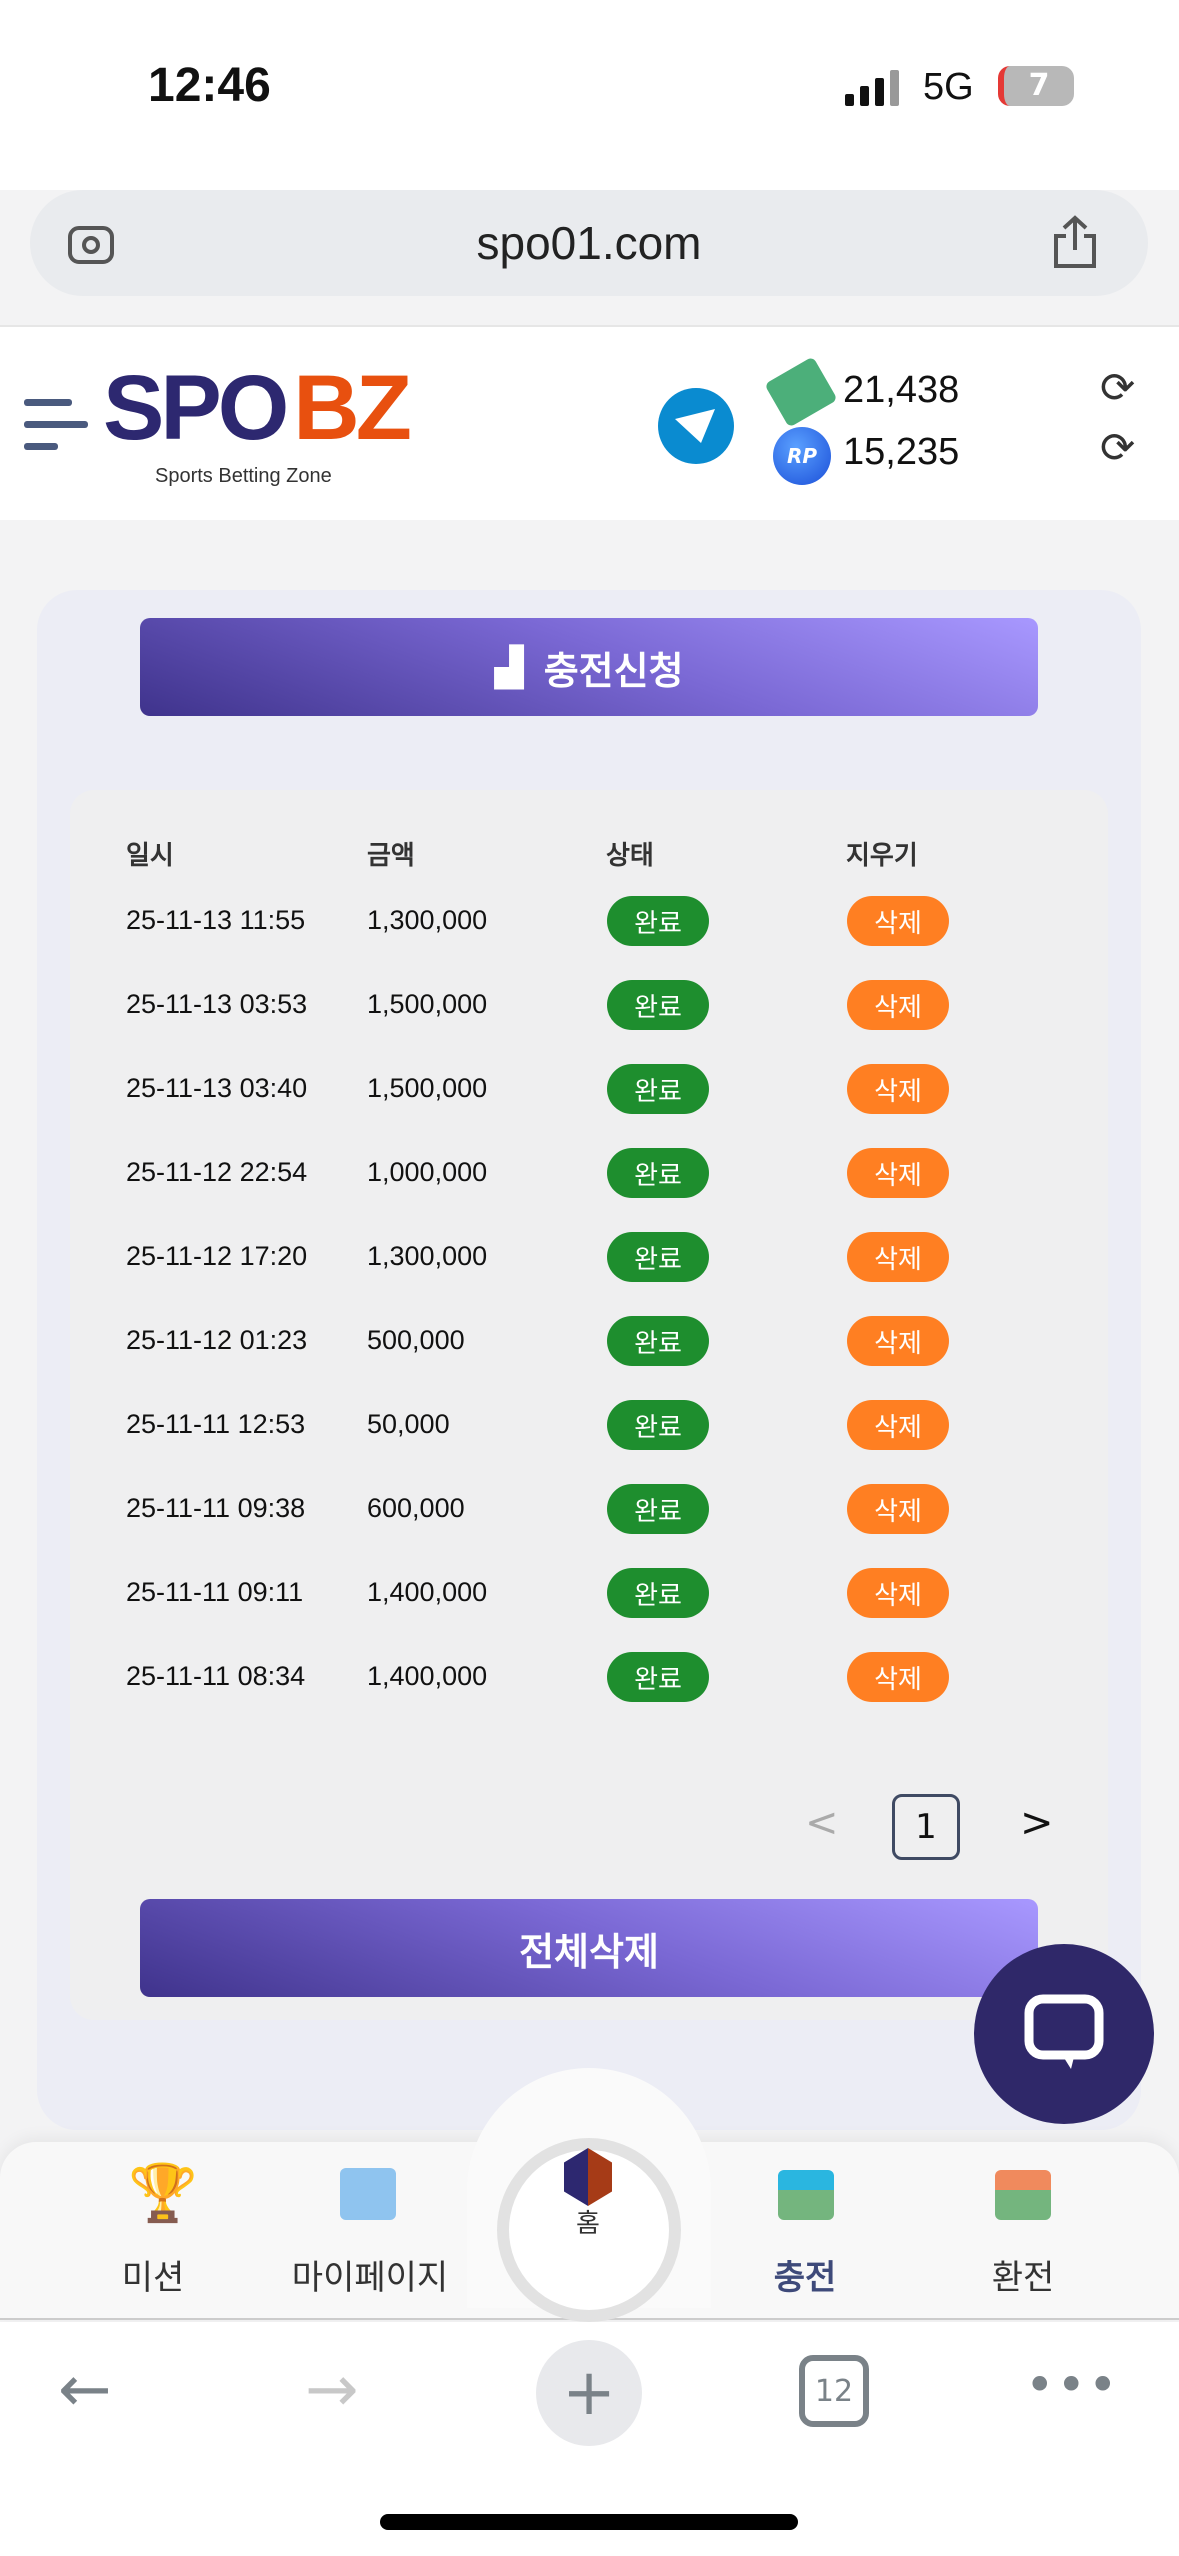 The image size is (1179, 2556). Describe the element at coordinates (57, 425) in the screenshot. I see `menu-icon` at that location.